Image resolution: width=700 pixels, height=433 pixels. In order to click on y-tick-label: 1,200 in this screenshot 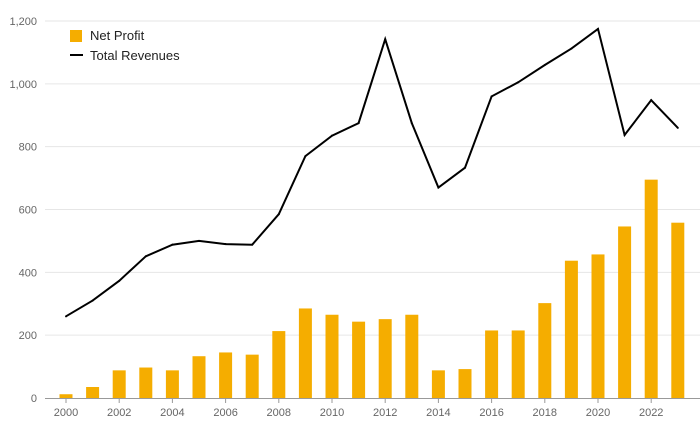, I will do `click(23, 22)`.